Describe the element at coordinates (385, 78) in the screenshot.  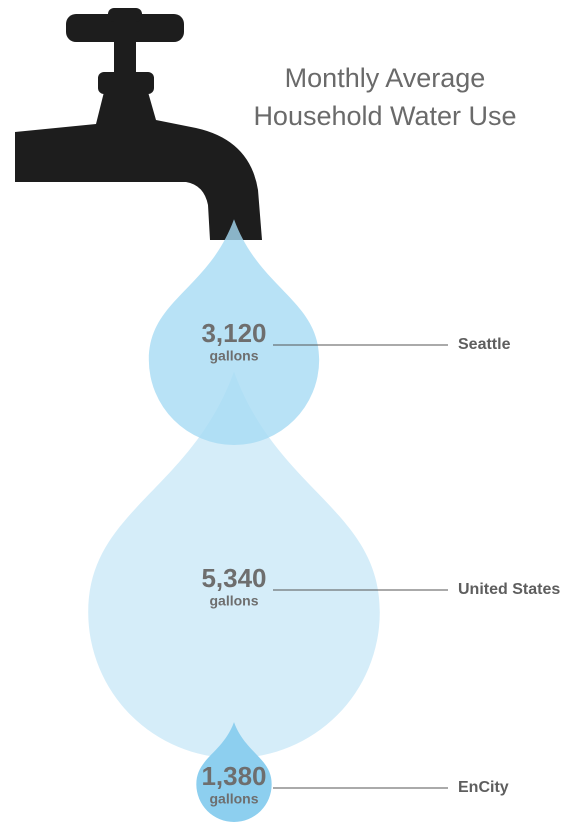
I see `title-line: Monthly Average` at that location.